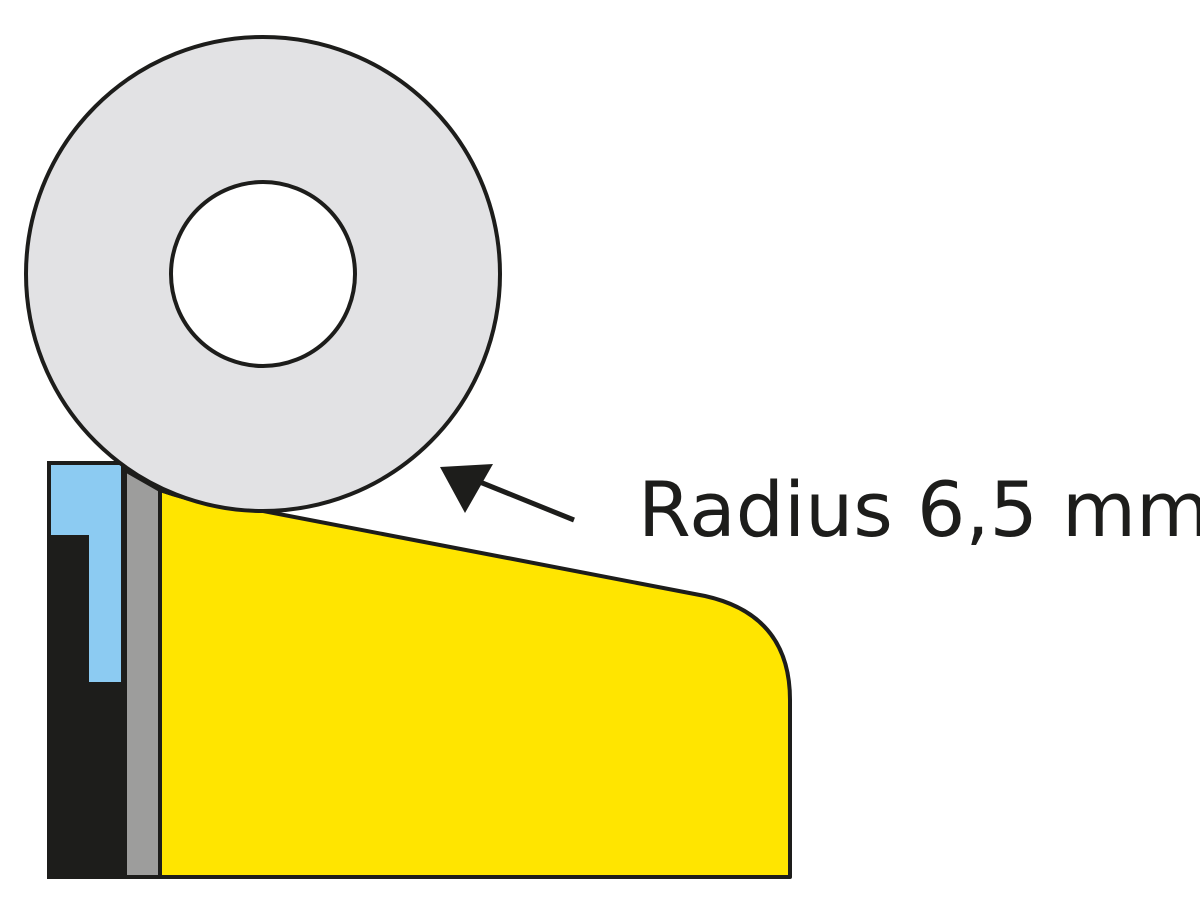 This screenshot has height=907, width=1200. Describe the element at coordinates (466, 488) in the screenshot. I see `arrow-head` at that location.